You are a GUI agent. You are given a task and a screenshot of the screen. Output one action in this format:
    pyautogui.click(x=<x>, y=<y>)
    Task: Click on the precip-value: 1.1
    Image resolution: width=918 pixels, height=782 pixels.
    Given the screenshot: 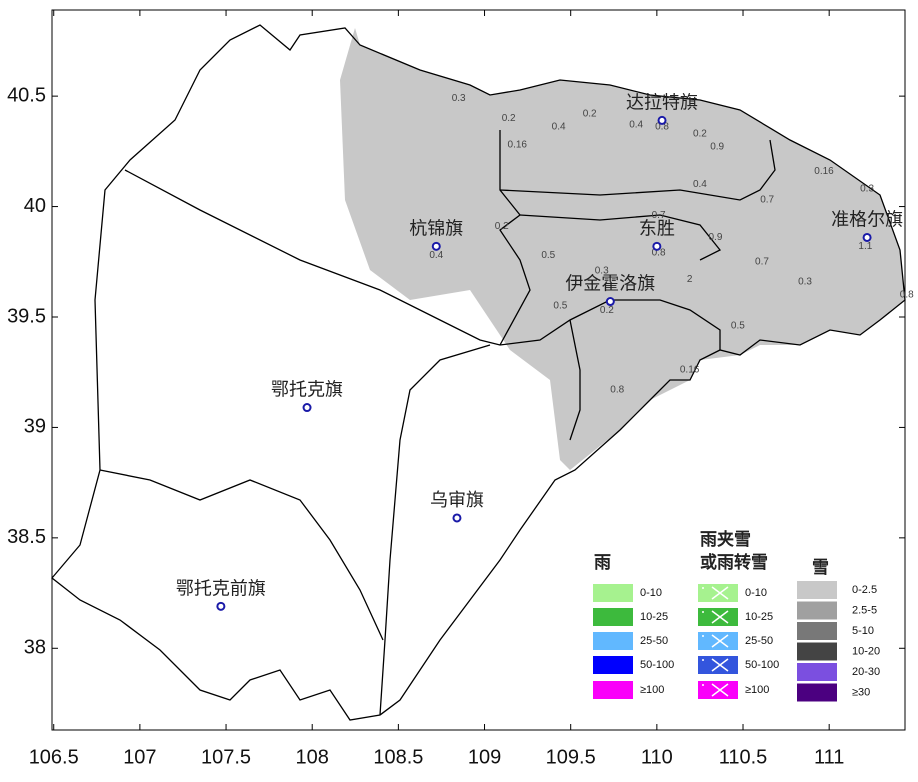 What is the action you would take?
    pyautogui.click(x=865, y=246)
    